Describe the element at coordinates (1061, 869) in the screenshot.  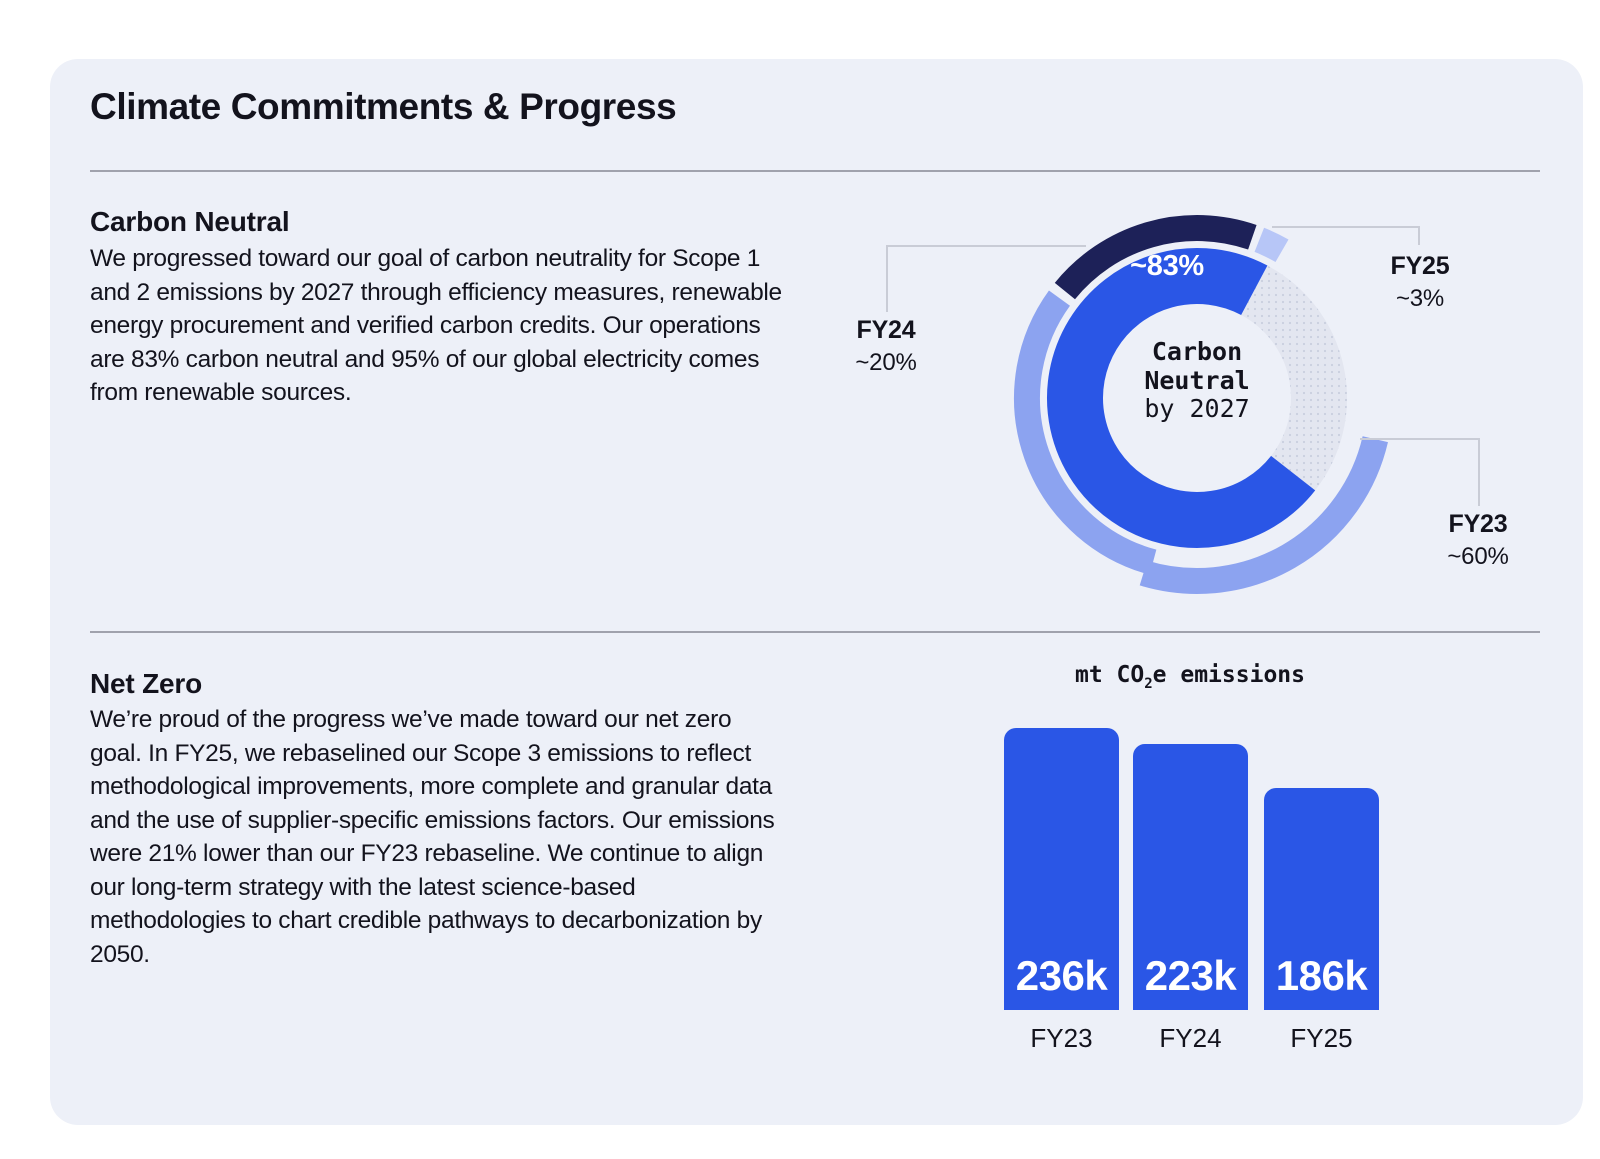
I see `bar-fy23: 236k` at that location.